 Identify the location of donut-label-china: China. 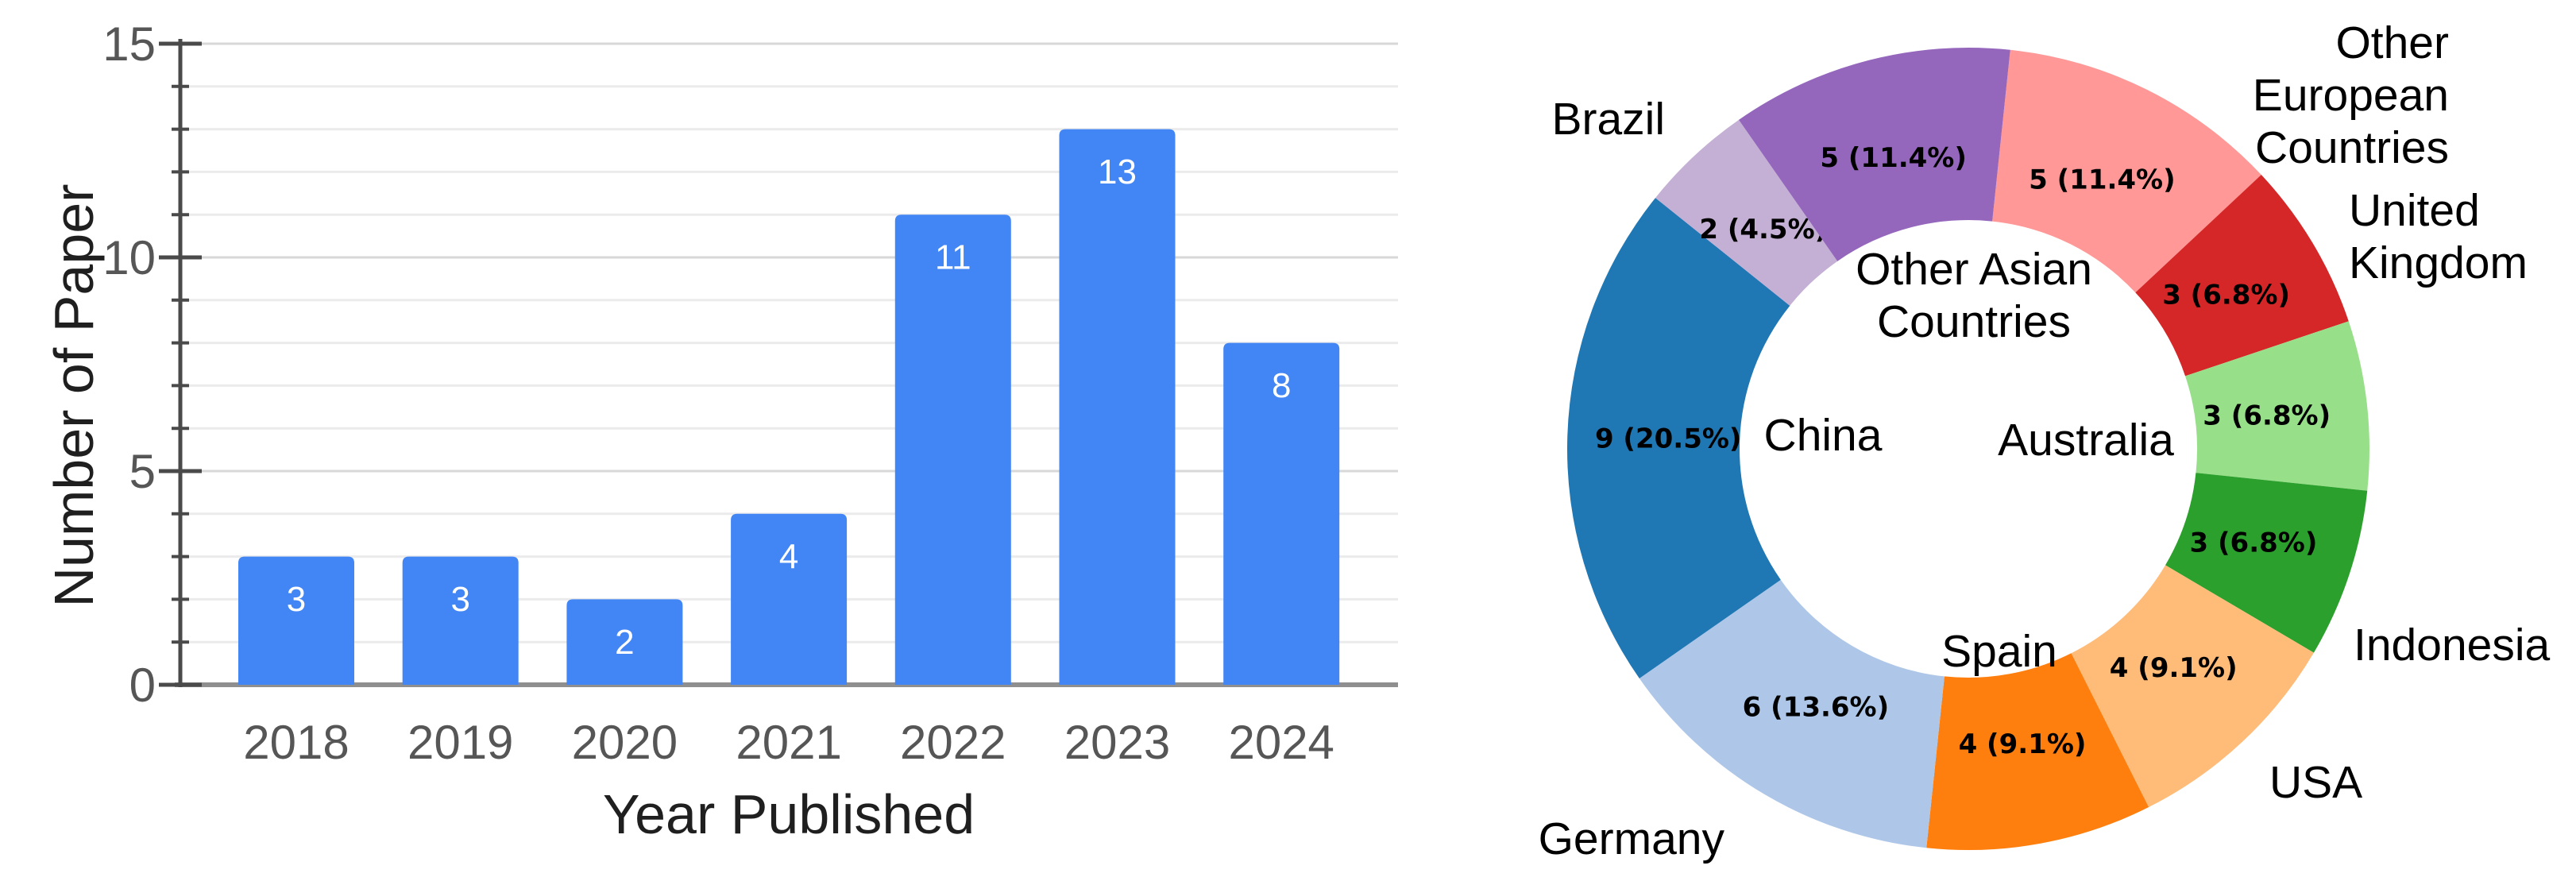
(1823, 435).